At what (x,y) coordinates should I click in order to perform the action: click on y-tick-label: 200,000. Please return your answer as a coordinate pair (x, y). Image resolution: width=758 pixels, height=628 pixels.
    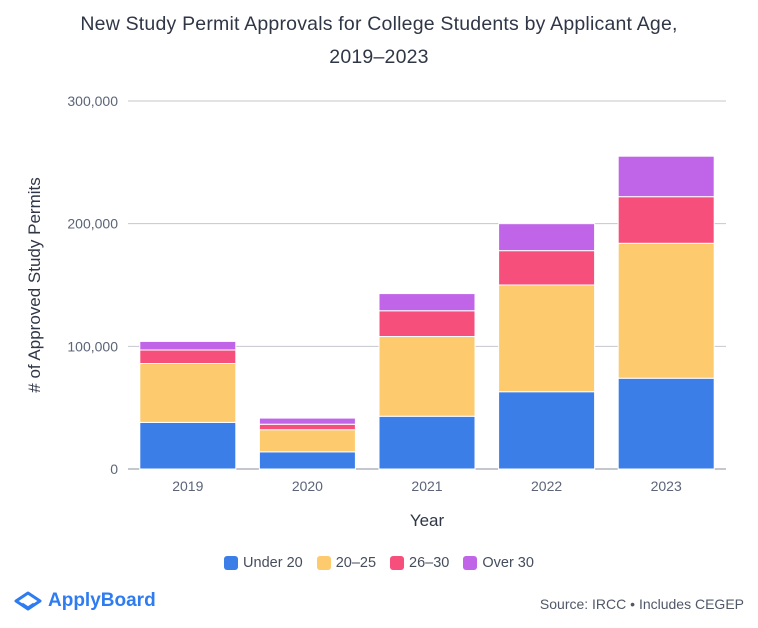
    Looking at the image, I should click on (92, 224).